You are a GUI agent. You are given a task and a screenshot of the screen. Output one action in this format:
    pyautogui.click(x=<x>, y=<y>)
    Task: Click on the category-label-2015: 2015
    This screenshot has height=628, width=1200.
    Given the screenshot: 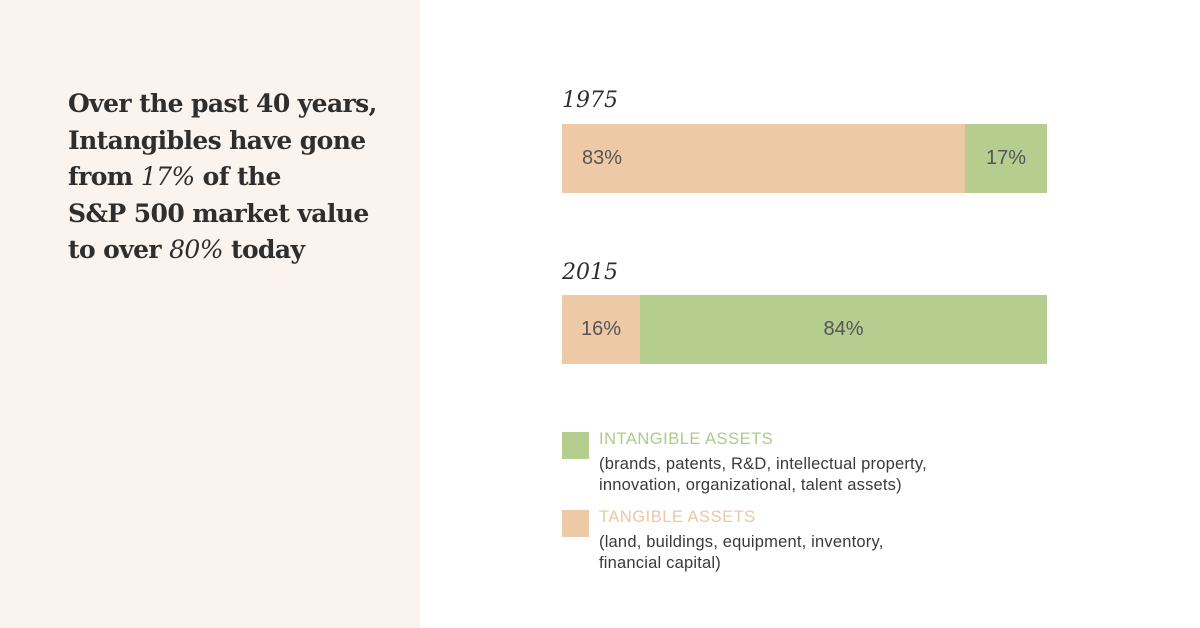 What is the action you would take?
    pyautogui.click(x=590, y=272)
    